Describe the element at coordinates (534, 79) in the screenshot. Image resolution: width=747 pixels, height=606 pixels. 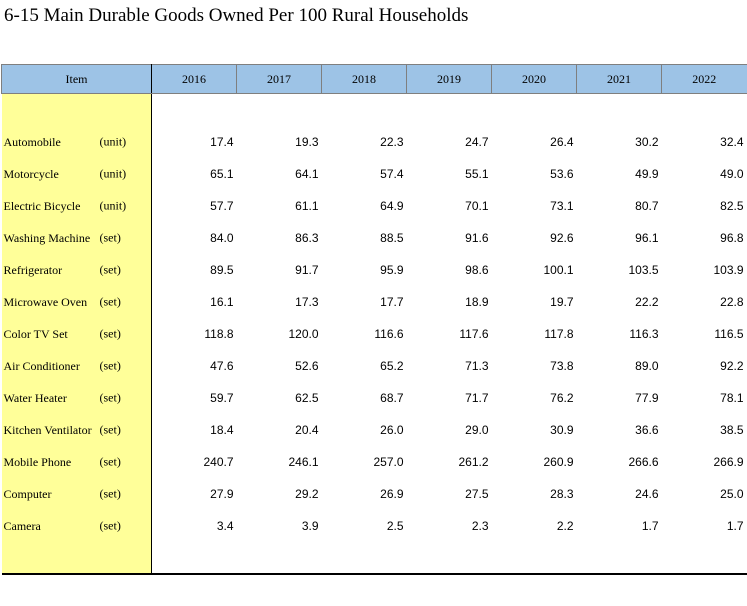
I see `column-header-year: 2020` at that location.